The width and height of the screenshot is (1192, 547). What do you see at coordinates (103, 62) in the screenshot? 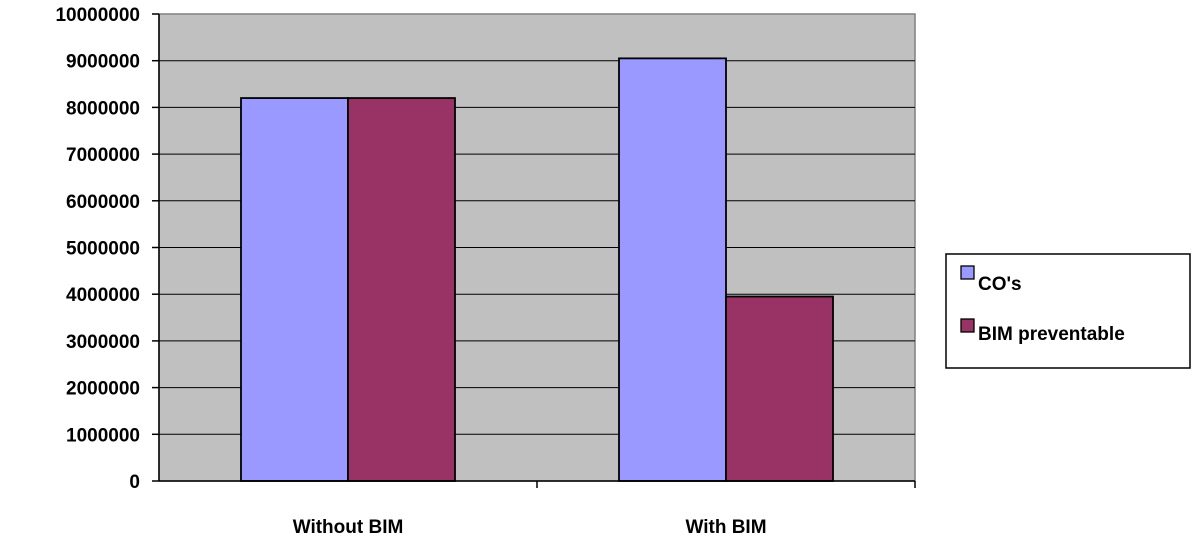
I see `y-tick-label: 9000000` at bounding box center [103, 62].